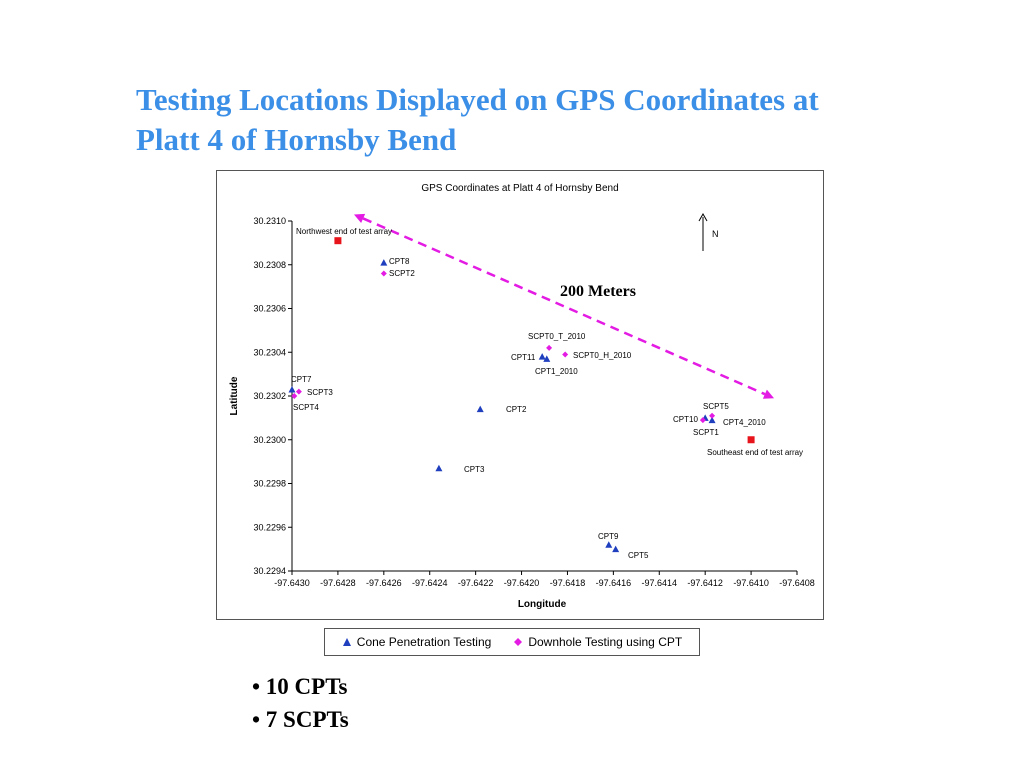 The image size is (1024, 768). I want to click on label-cpt10: CPT10, so click(685, 419).